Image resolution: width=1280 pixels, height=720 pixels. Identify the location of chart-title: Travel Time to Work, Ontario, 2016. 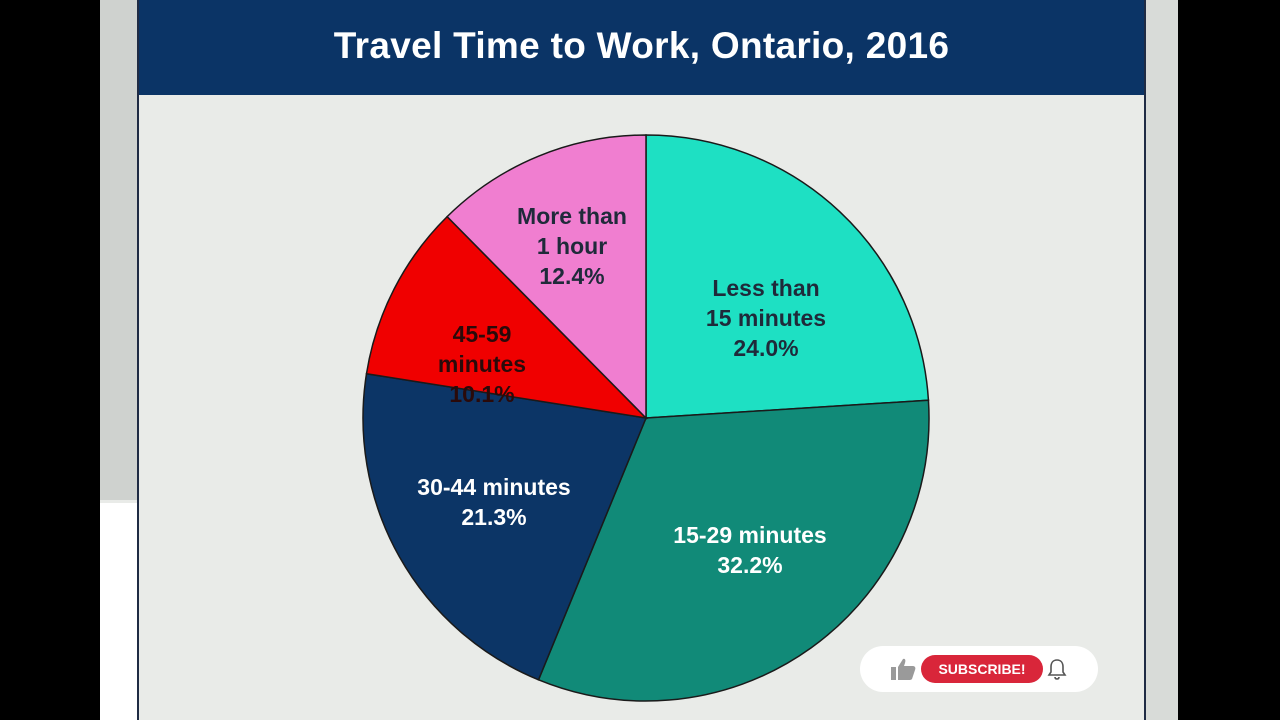
(641, 45).